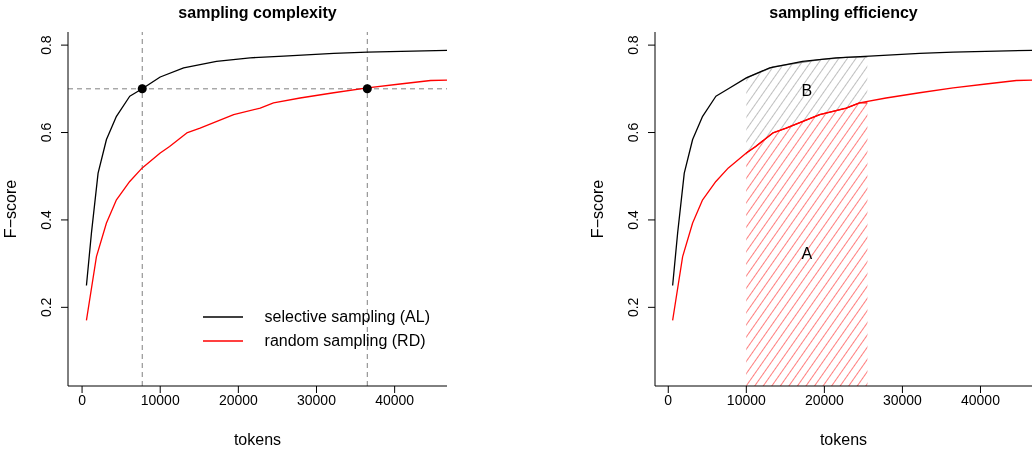 The height and width of the screenshot is (453, 1032). I want to click on chart-title: sampling complexity, so click(257, 13).